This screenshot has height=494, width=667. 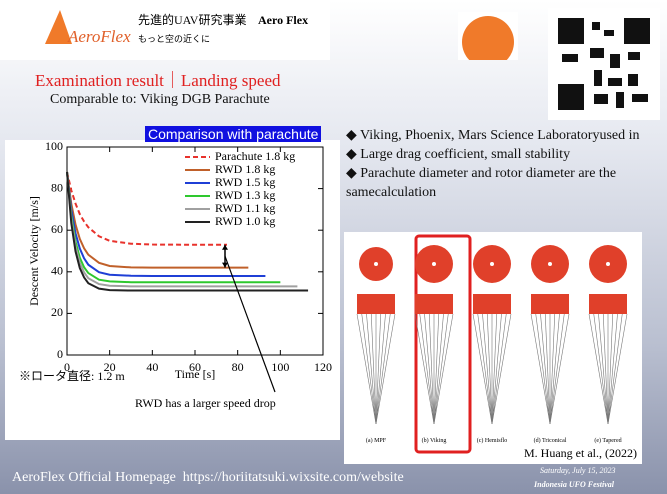 I want to click on legend-label: RWD 1.8 kg, so click(x=245, y=169).